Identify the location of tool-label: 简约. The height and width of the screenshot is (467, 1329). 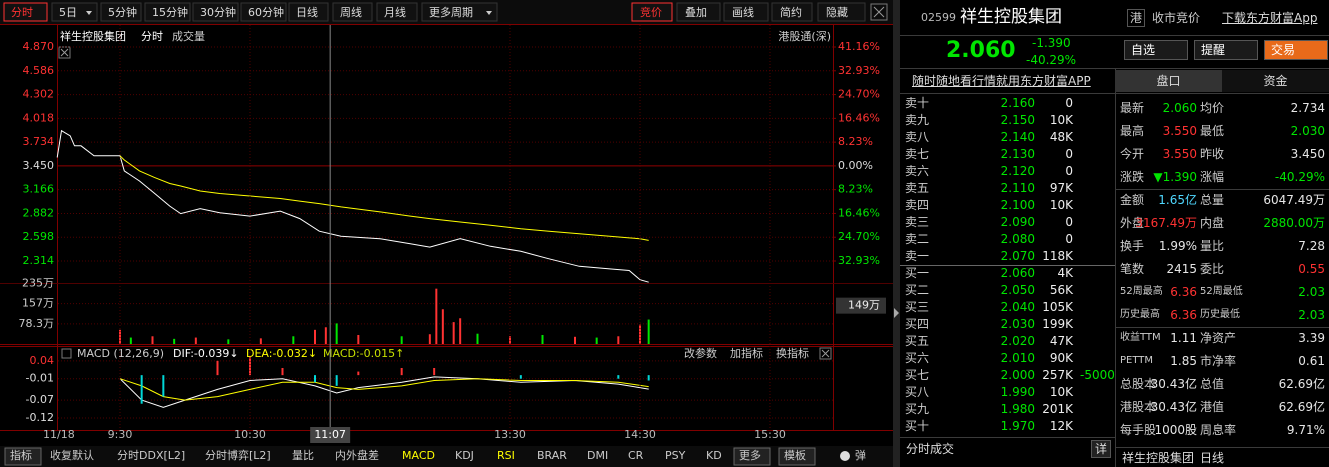
(791, 12).